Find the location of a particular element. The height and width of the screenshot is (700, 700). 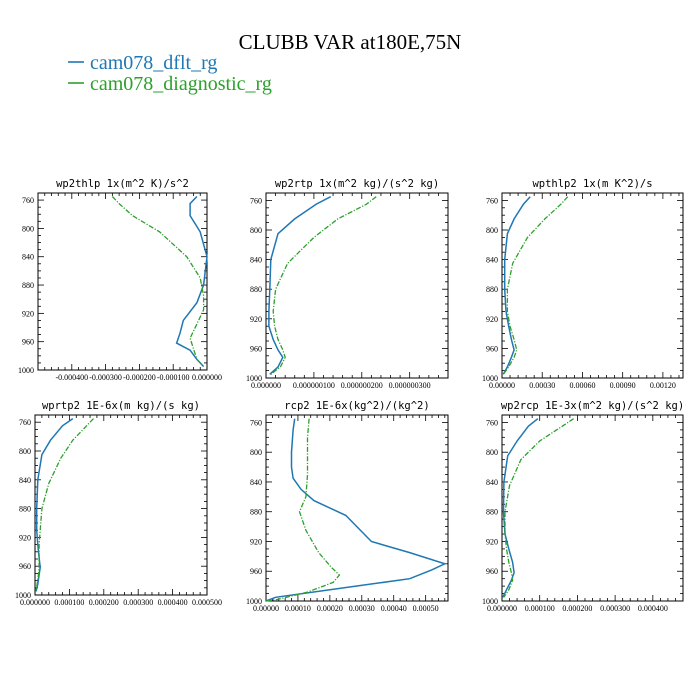

panel-title: rcp2 1E-6x(kg^2)/(kg^2) is located at coordinates (356, 406).